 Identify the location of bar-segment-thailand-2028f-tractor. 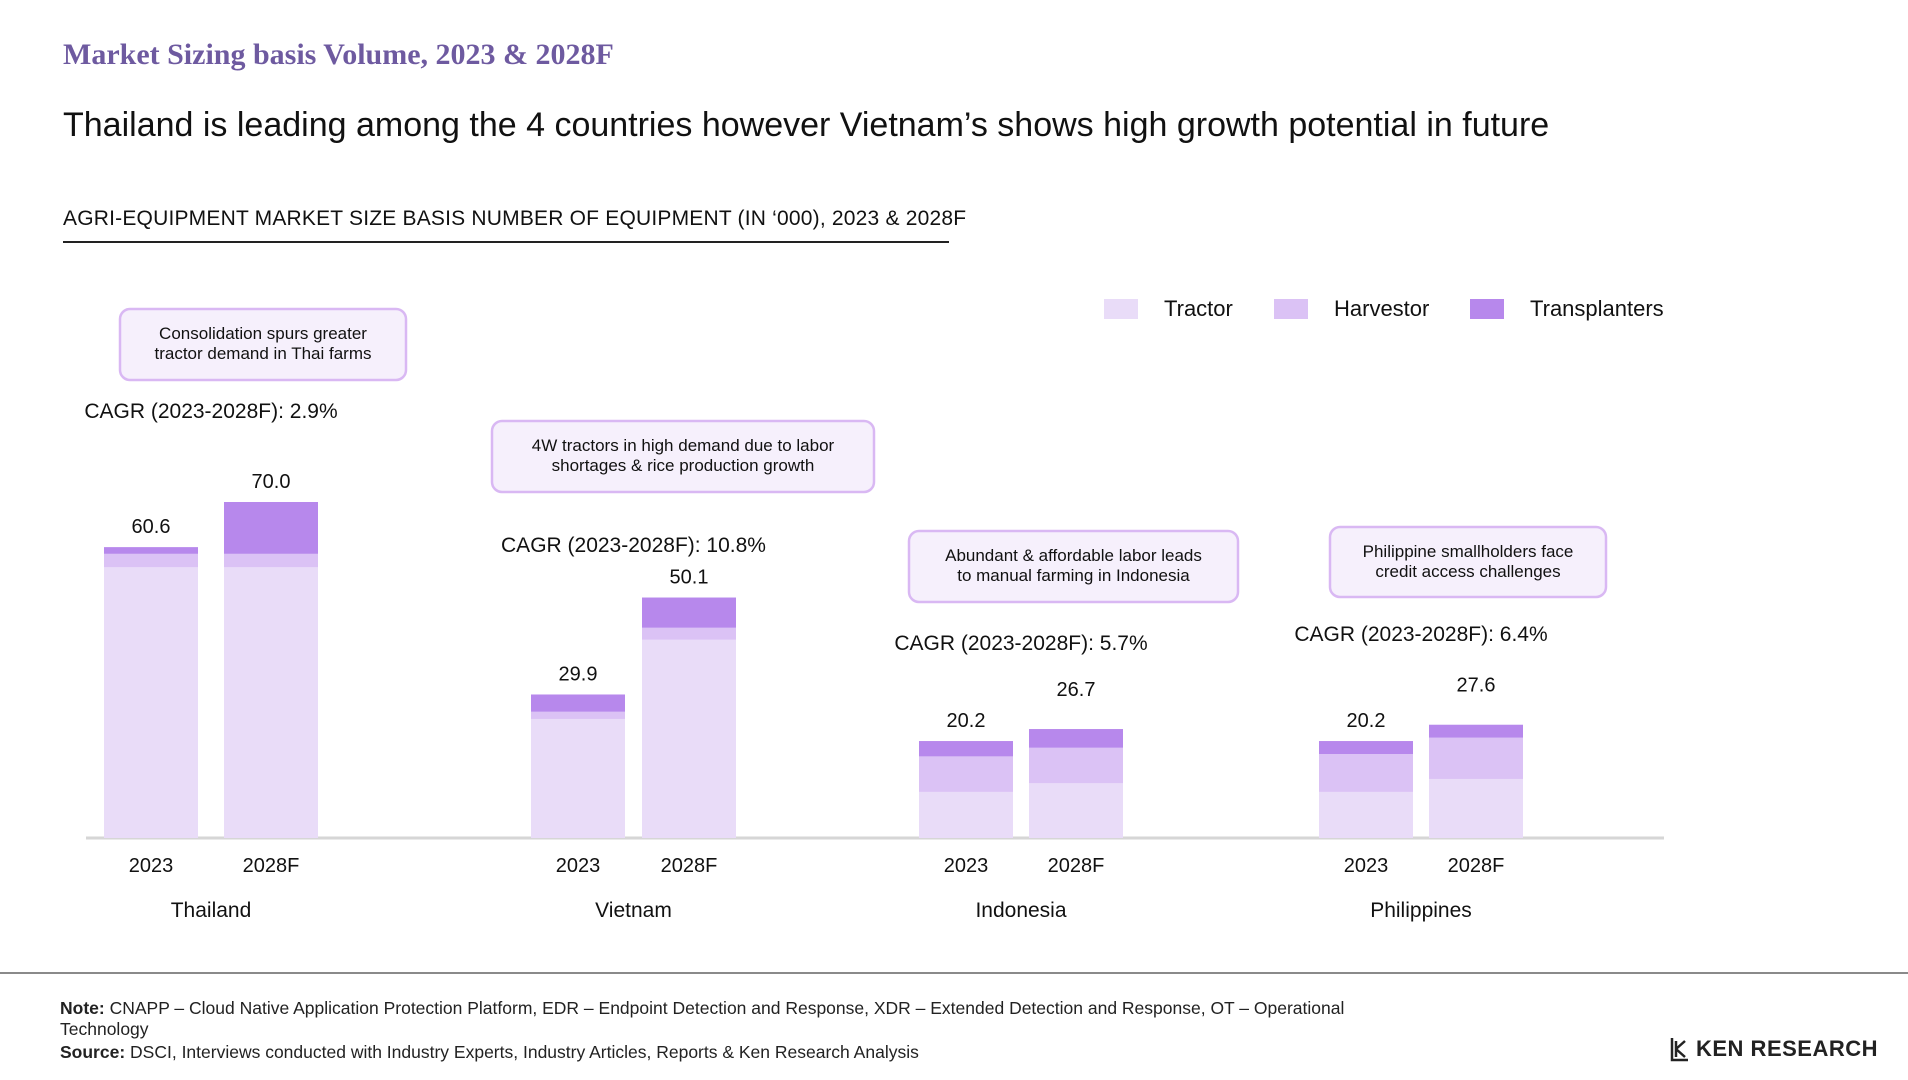
(271, 702).